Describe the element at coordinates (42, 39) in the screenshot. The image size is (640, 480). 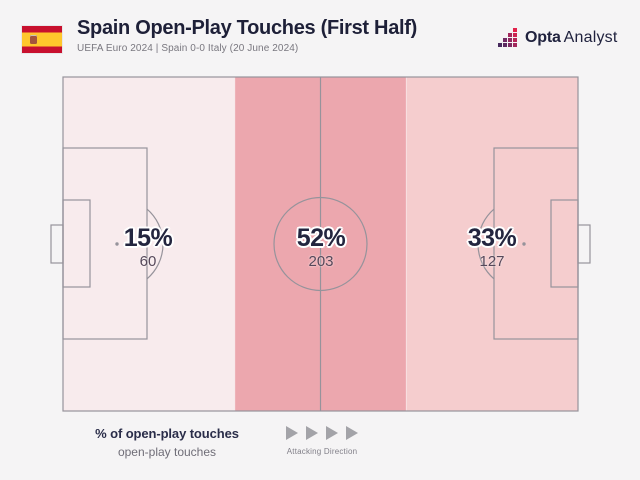
I see `spain-flag-icon` at that location.